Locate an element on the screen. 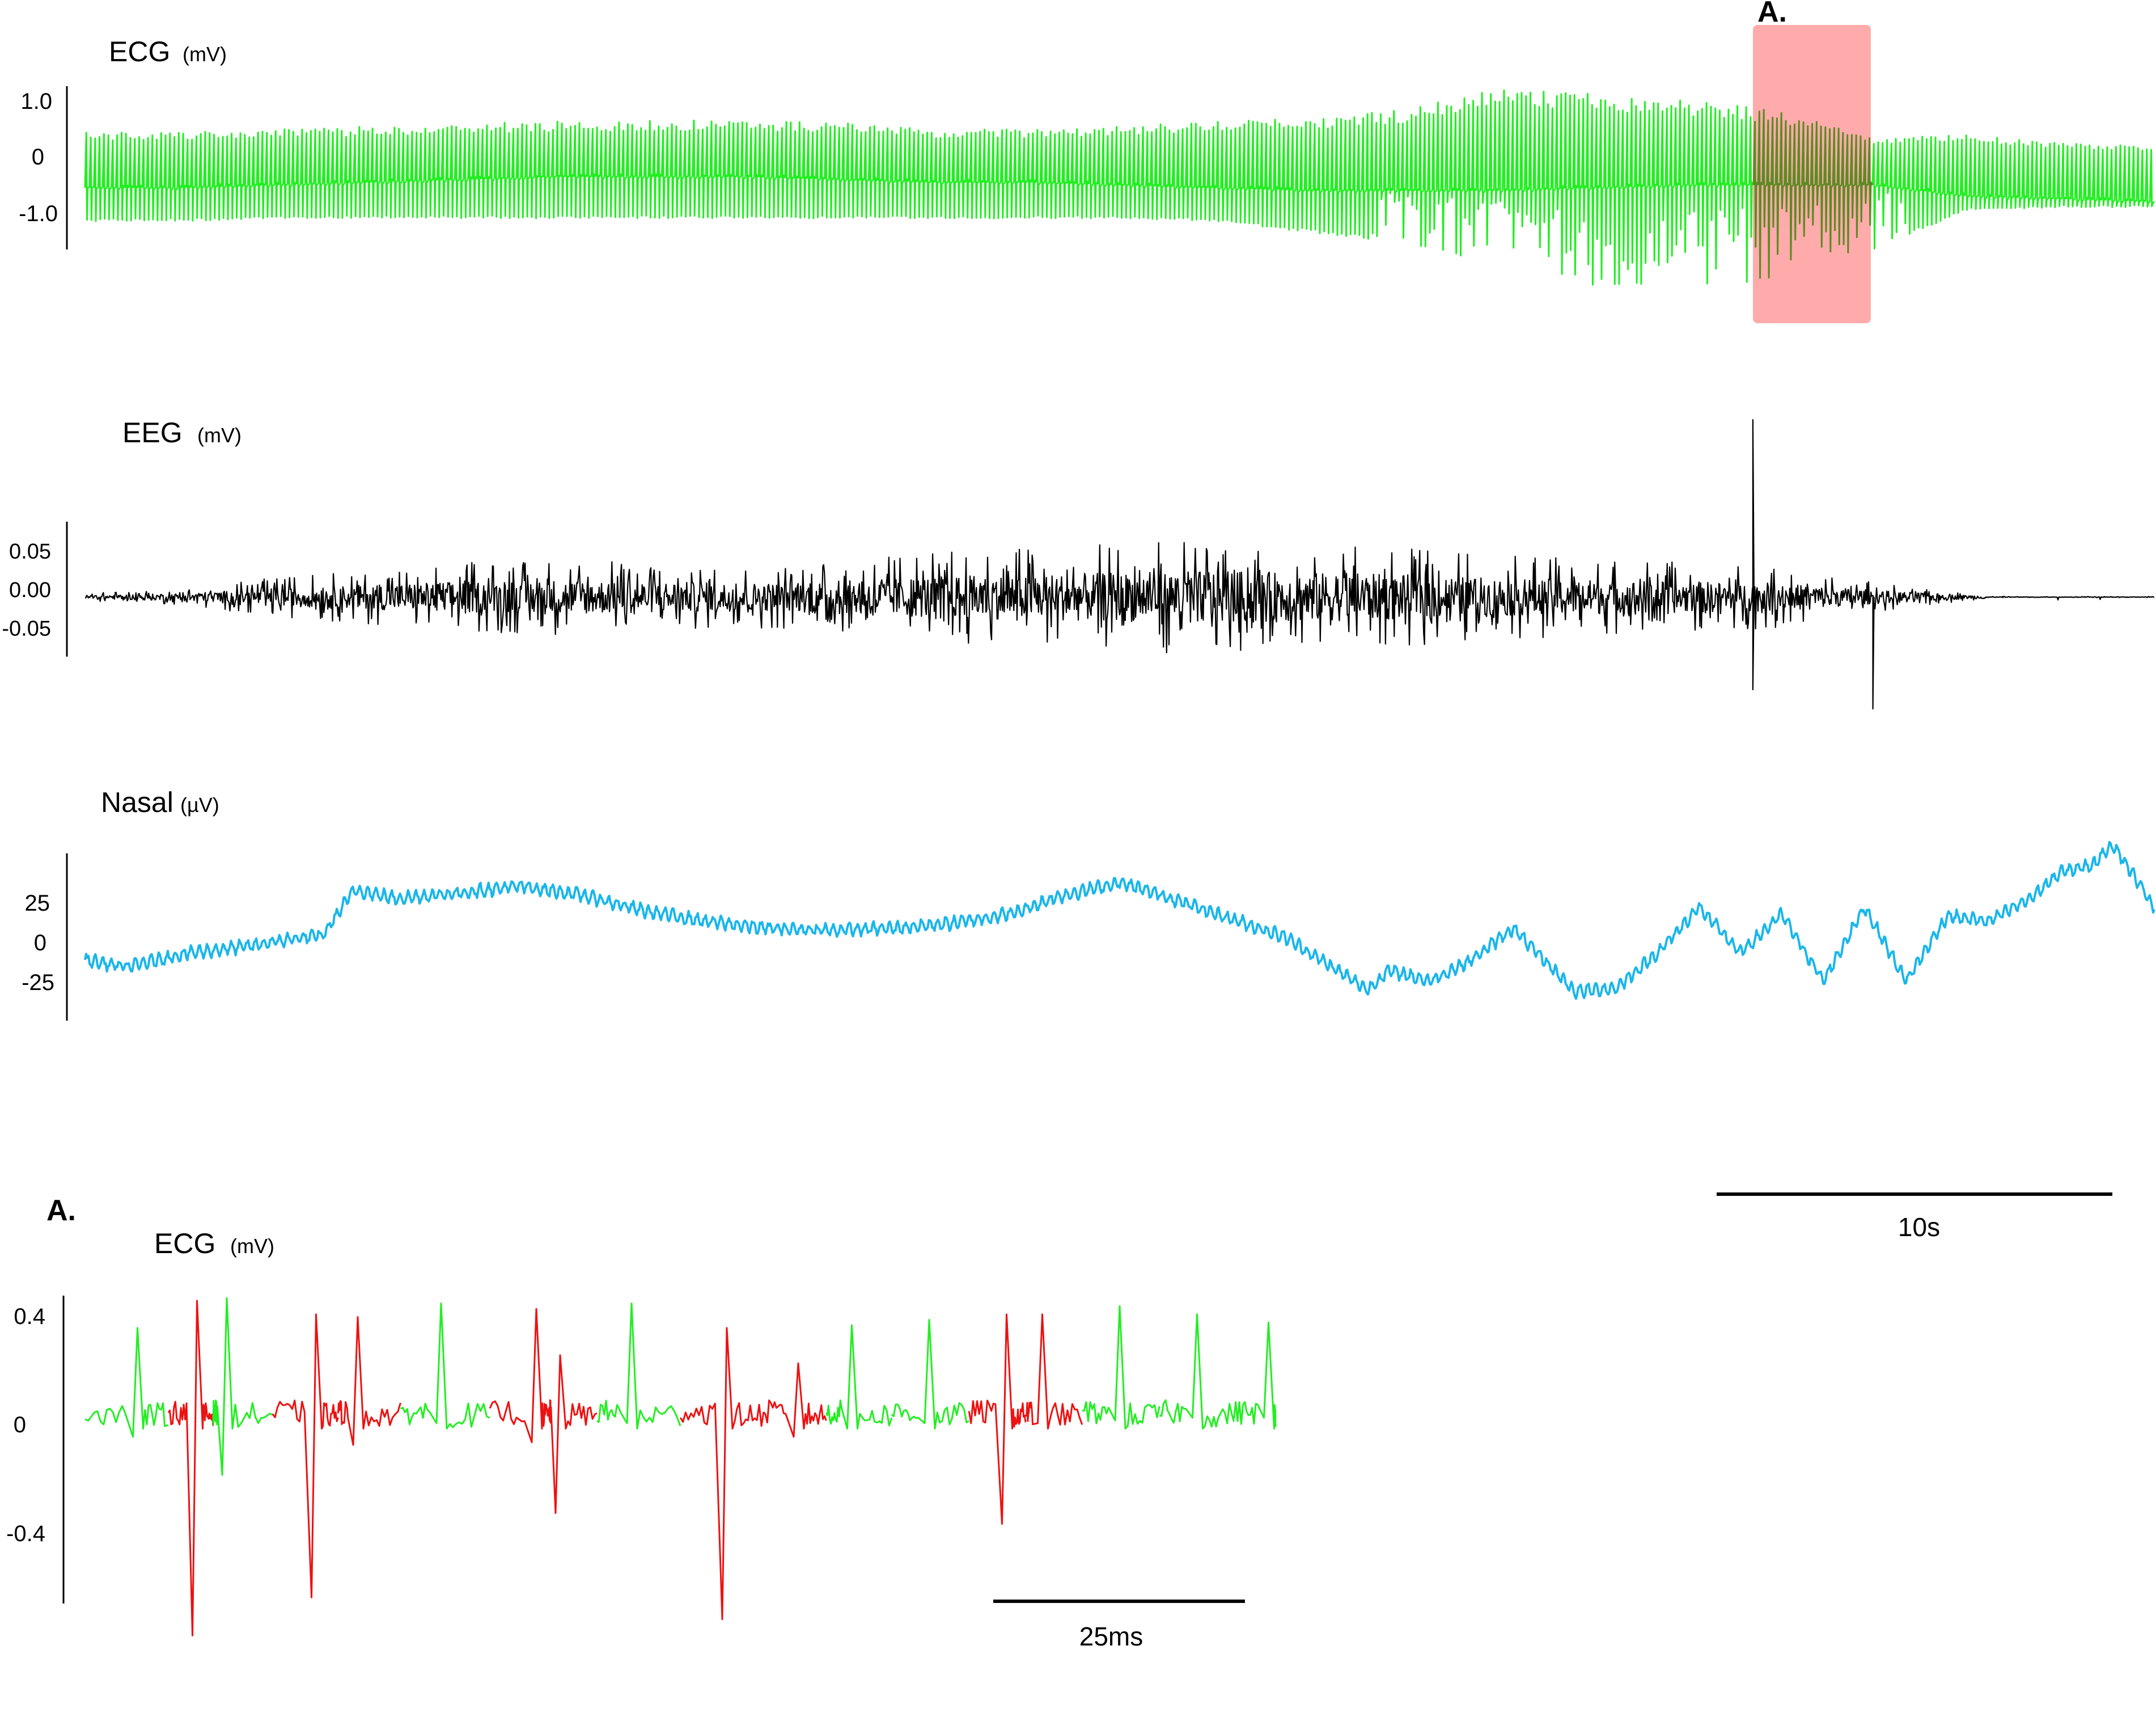  eeg-tick-label: 0.00 is located at coordinates (30, 590).